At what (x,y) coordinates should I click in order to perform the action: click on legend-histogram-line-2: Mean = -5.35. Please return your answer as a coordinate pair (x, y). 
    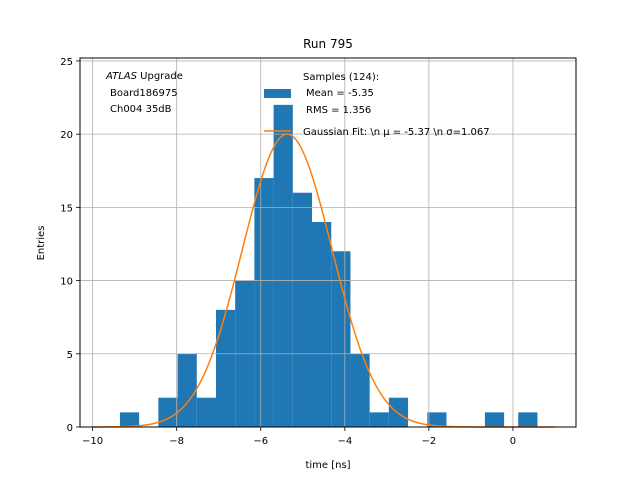
    Looking at the image, I should click on (340, 93).